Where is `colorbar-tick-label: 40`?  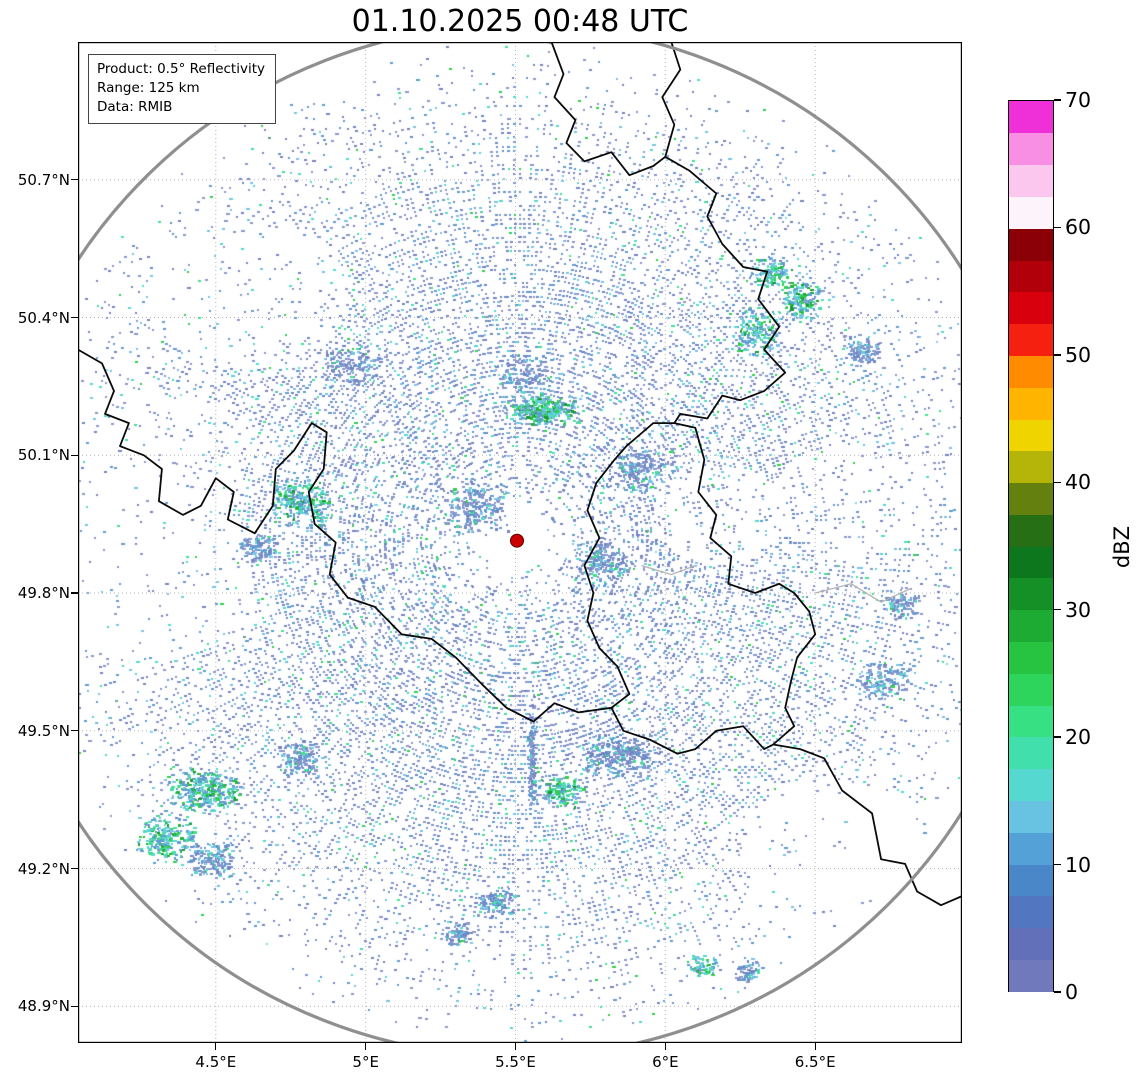 colorbar-tick-label: 40 is located at coordinates (1078, 482).